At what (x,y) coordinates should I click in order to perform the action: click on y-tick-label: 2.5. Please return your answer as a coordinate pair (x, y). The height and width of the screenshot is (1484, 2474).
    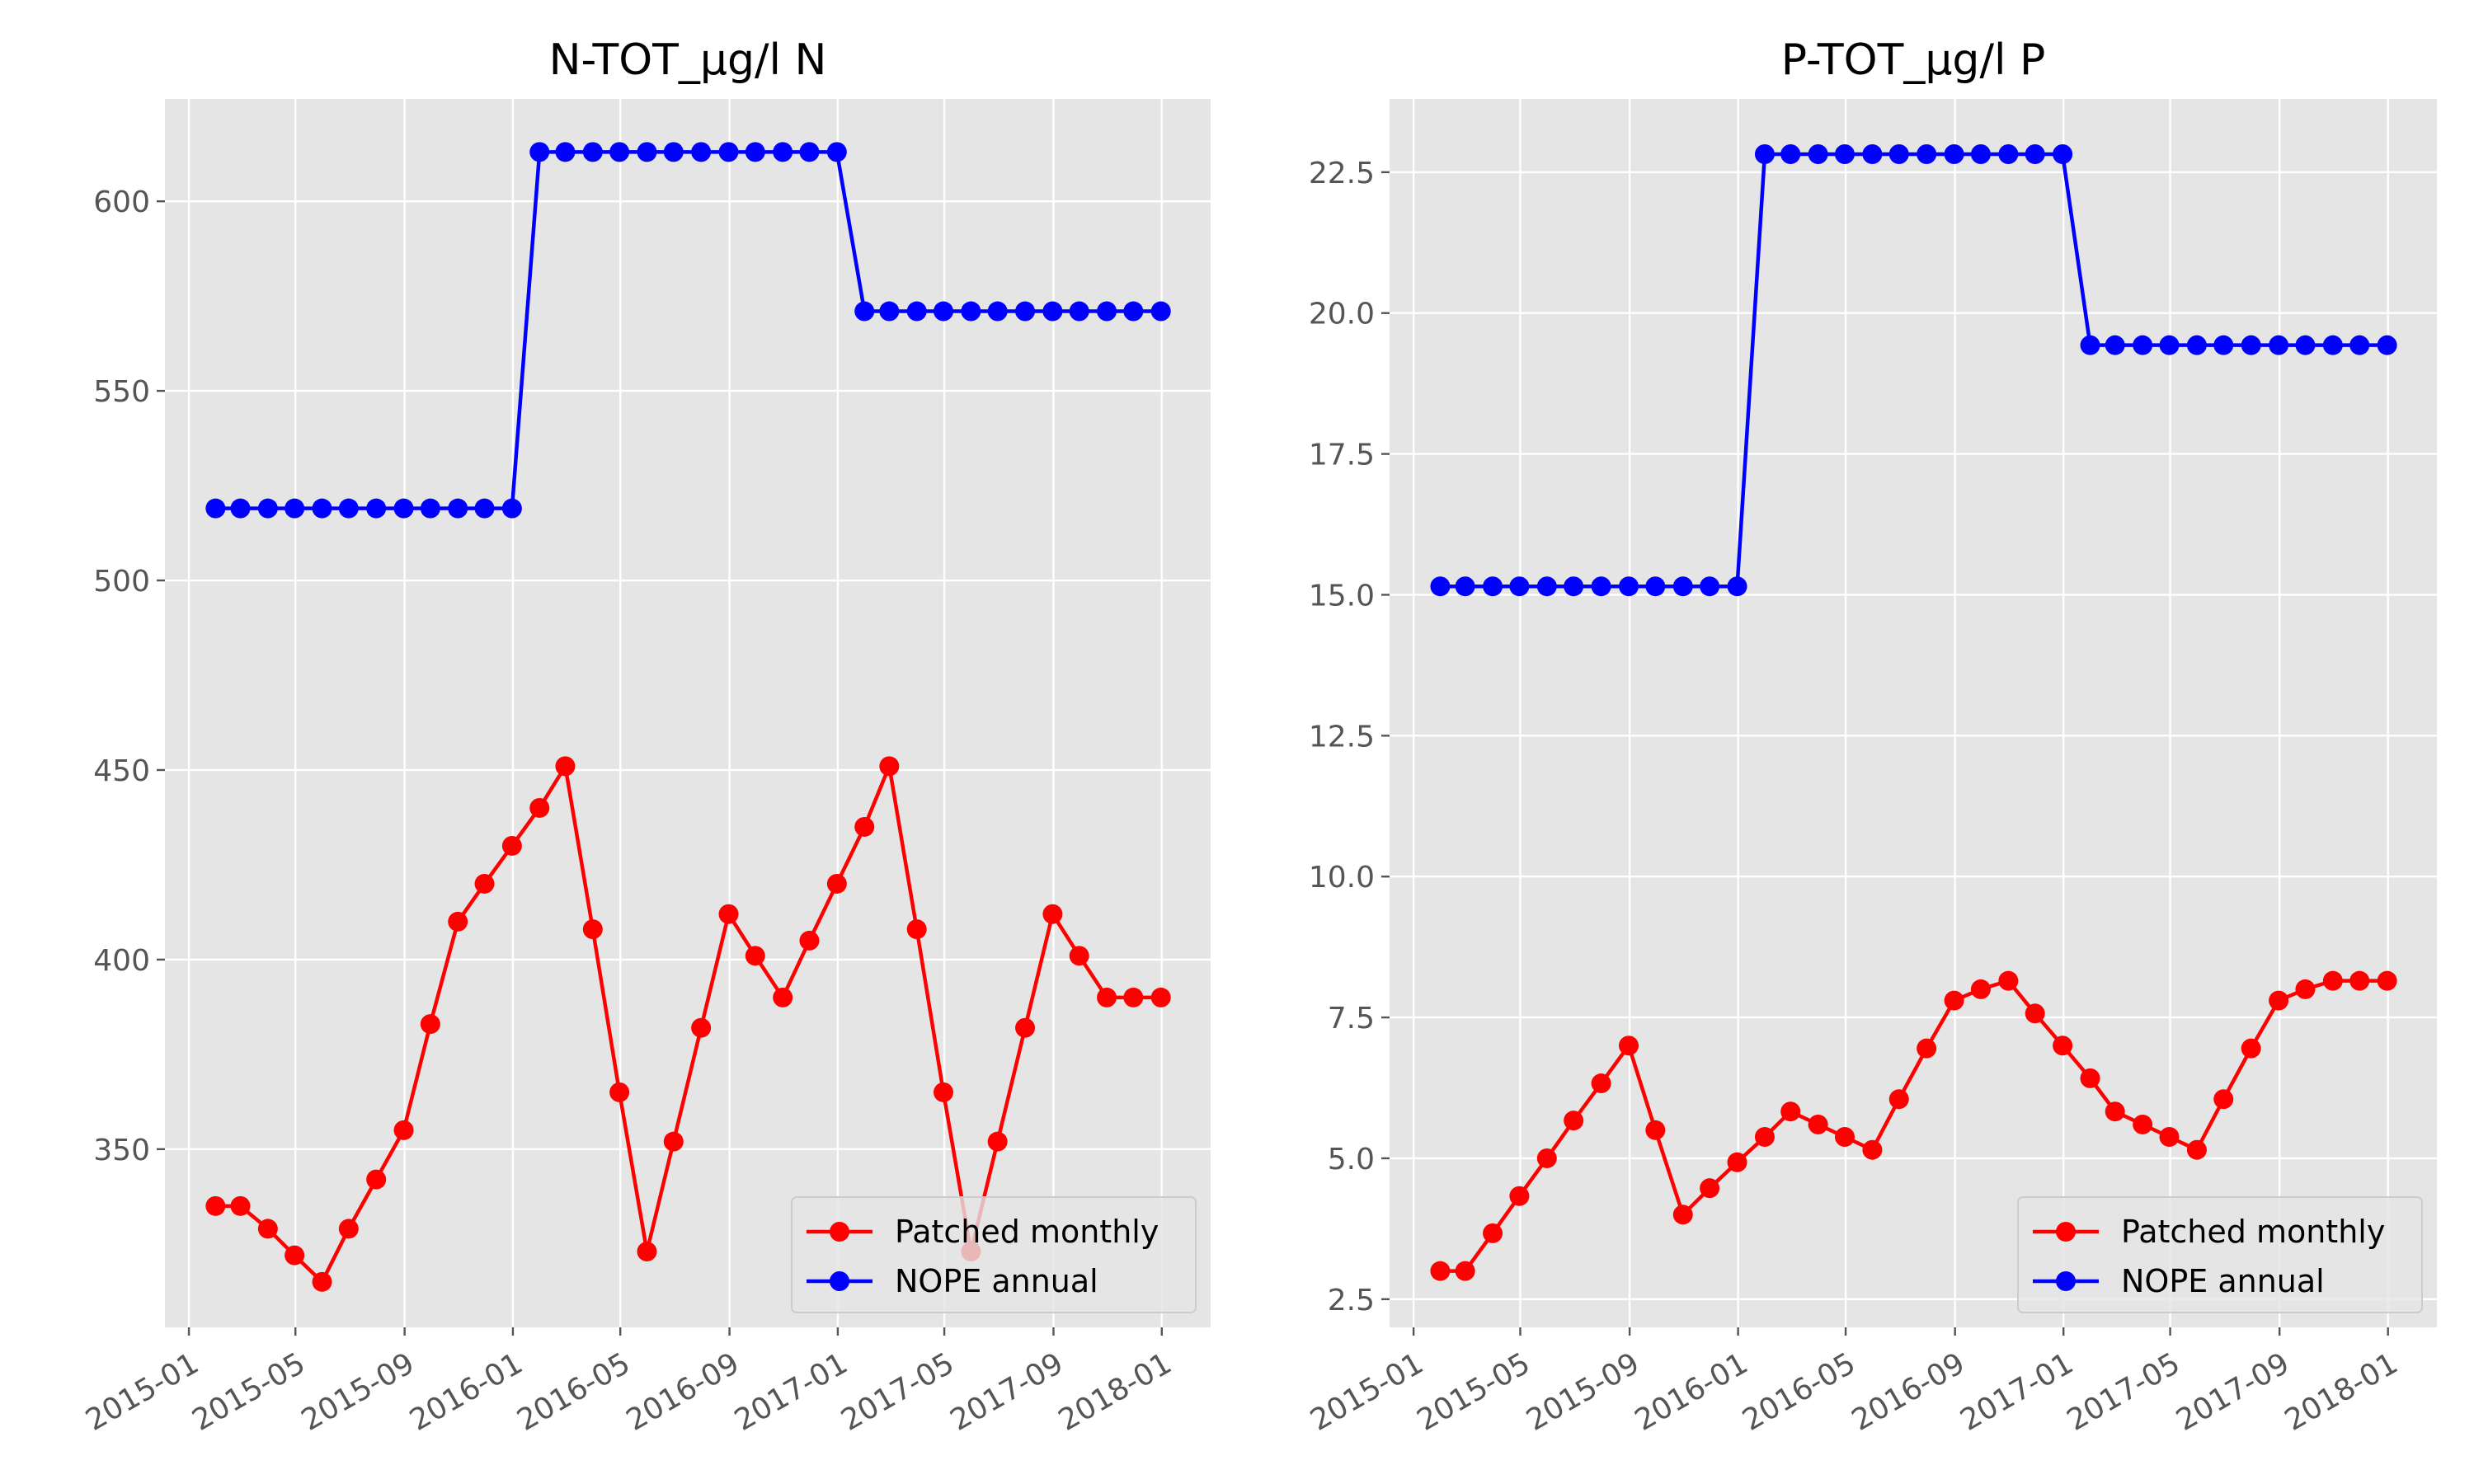
    Looking at the image, I should click on (1351, 1300).